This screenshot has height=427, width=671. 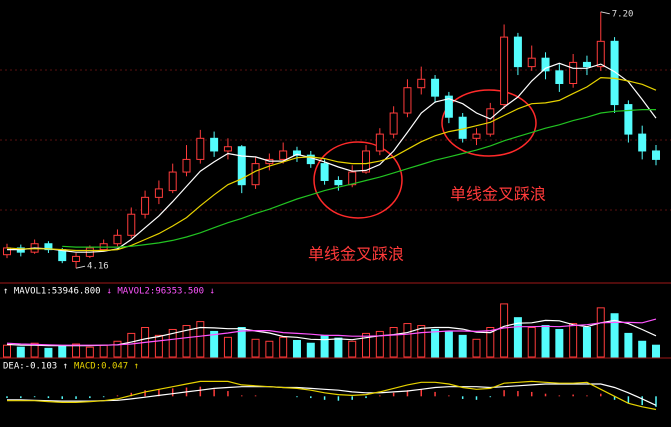 What do you see at coordinates (35, 367) in the screenshot?
I see `legend-label: DEA:-0.103 ↑` at bounding box center [35, 367].